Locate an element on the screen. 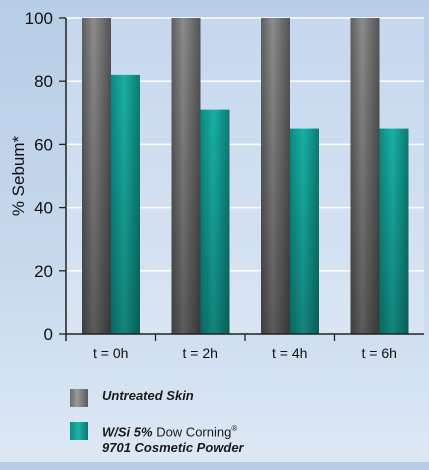  legend-swatch-teal is located at coordinates (79, 431).